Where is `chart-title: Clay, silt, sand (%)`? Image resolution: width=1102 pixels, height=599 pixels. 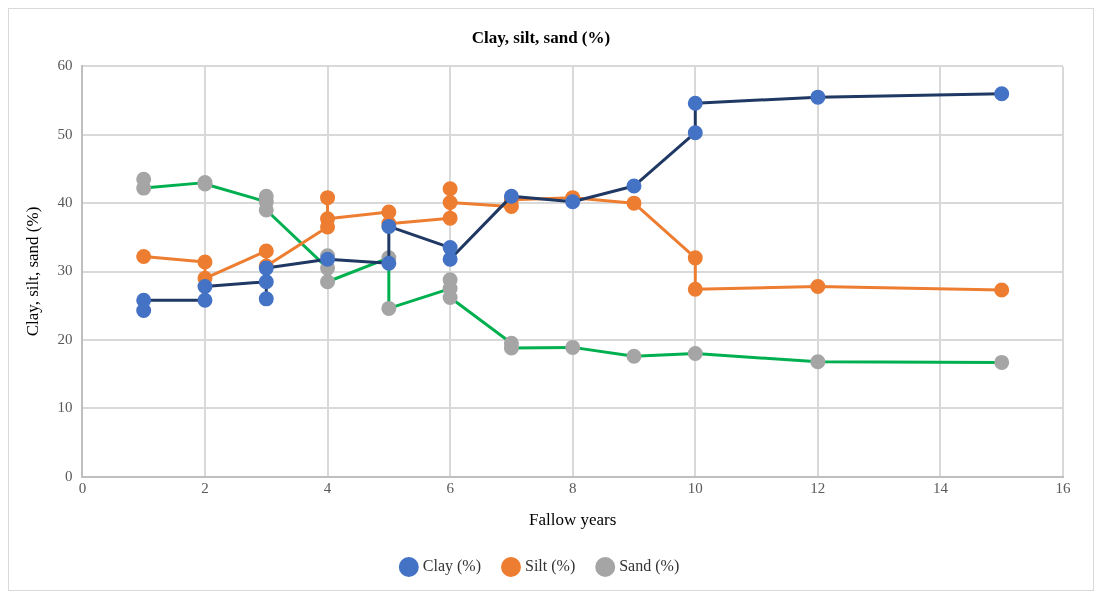 chart-title: Clay, silt, sand (%) is located at coordinates (541, 37).